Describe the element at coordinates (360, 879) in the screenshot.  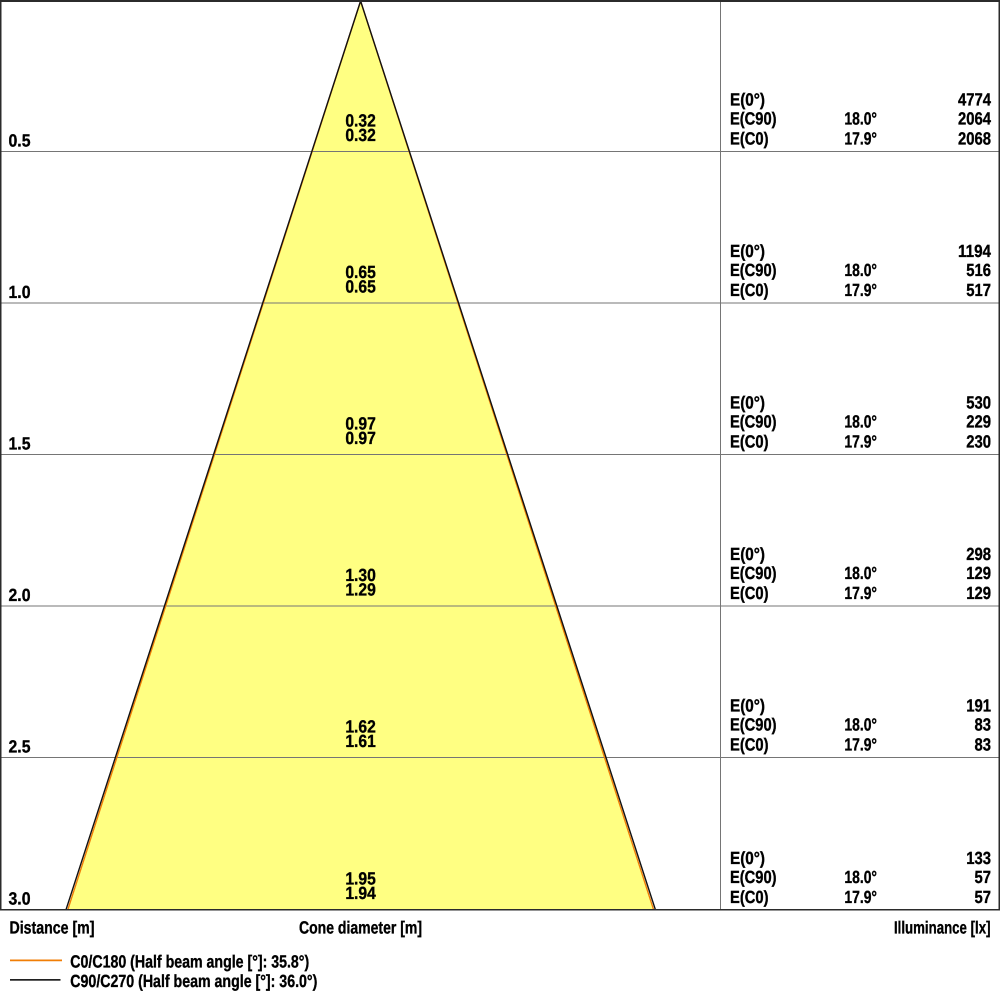
I see `svg-text: 1.95` at that location.